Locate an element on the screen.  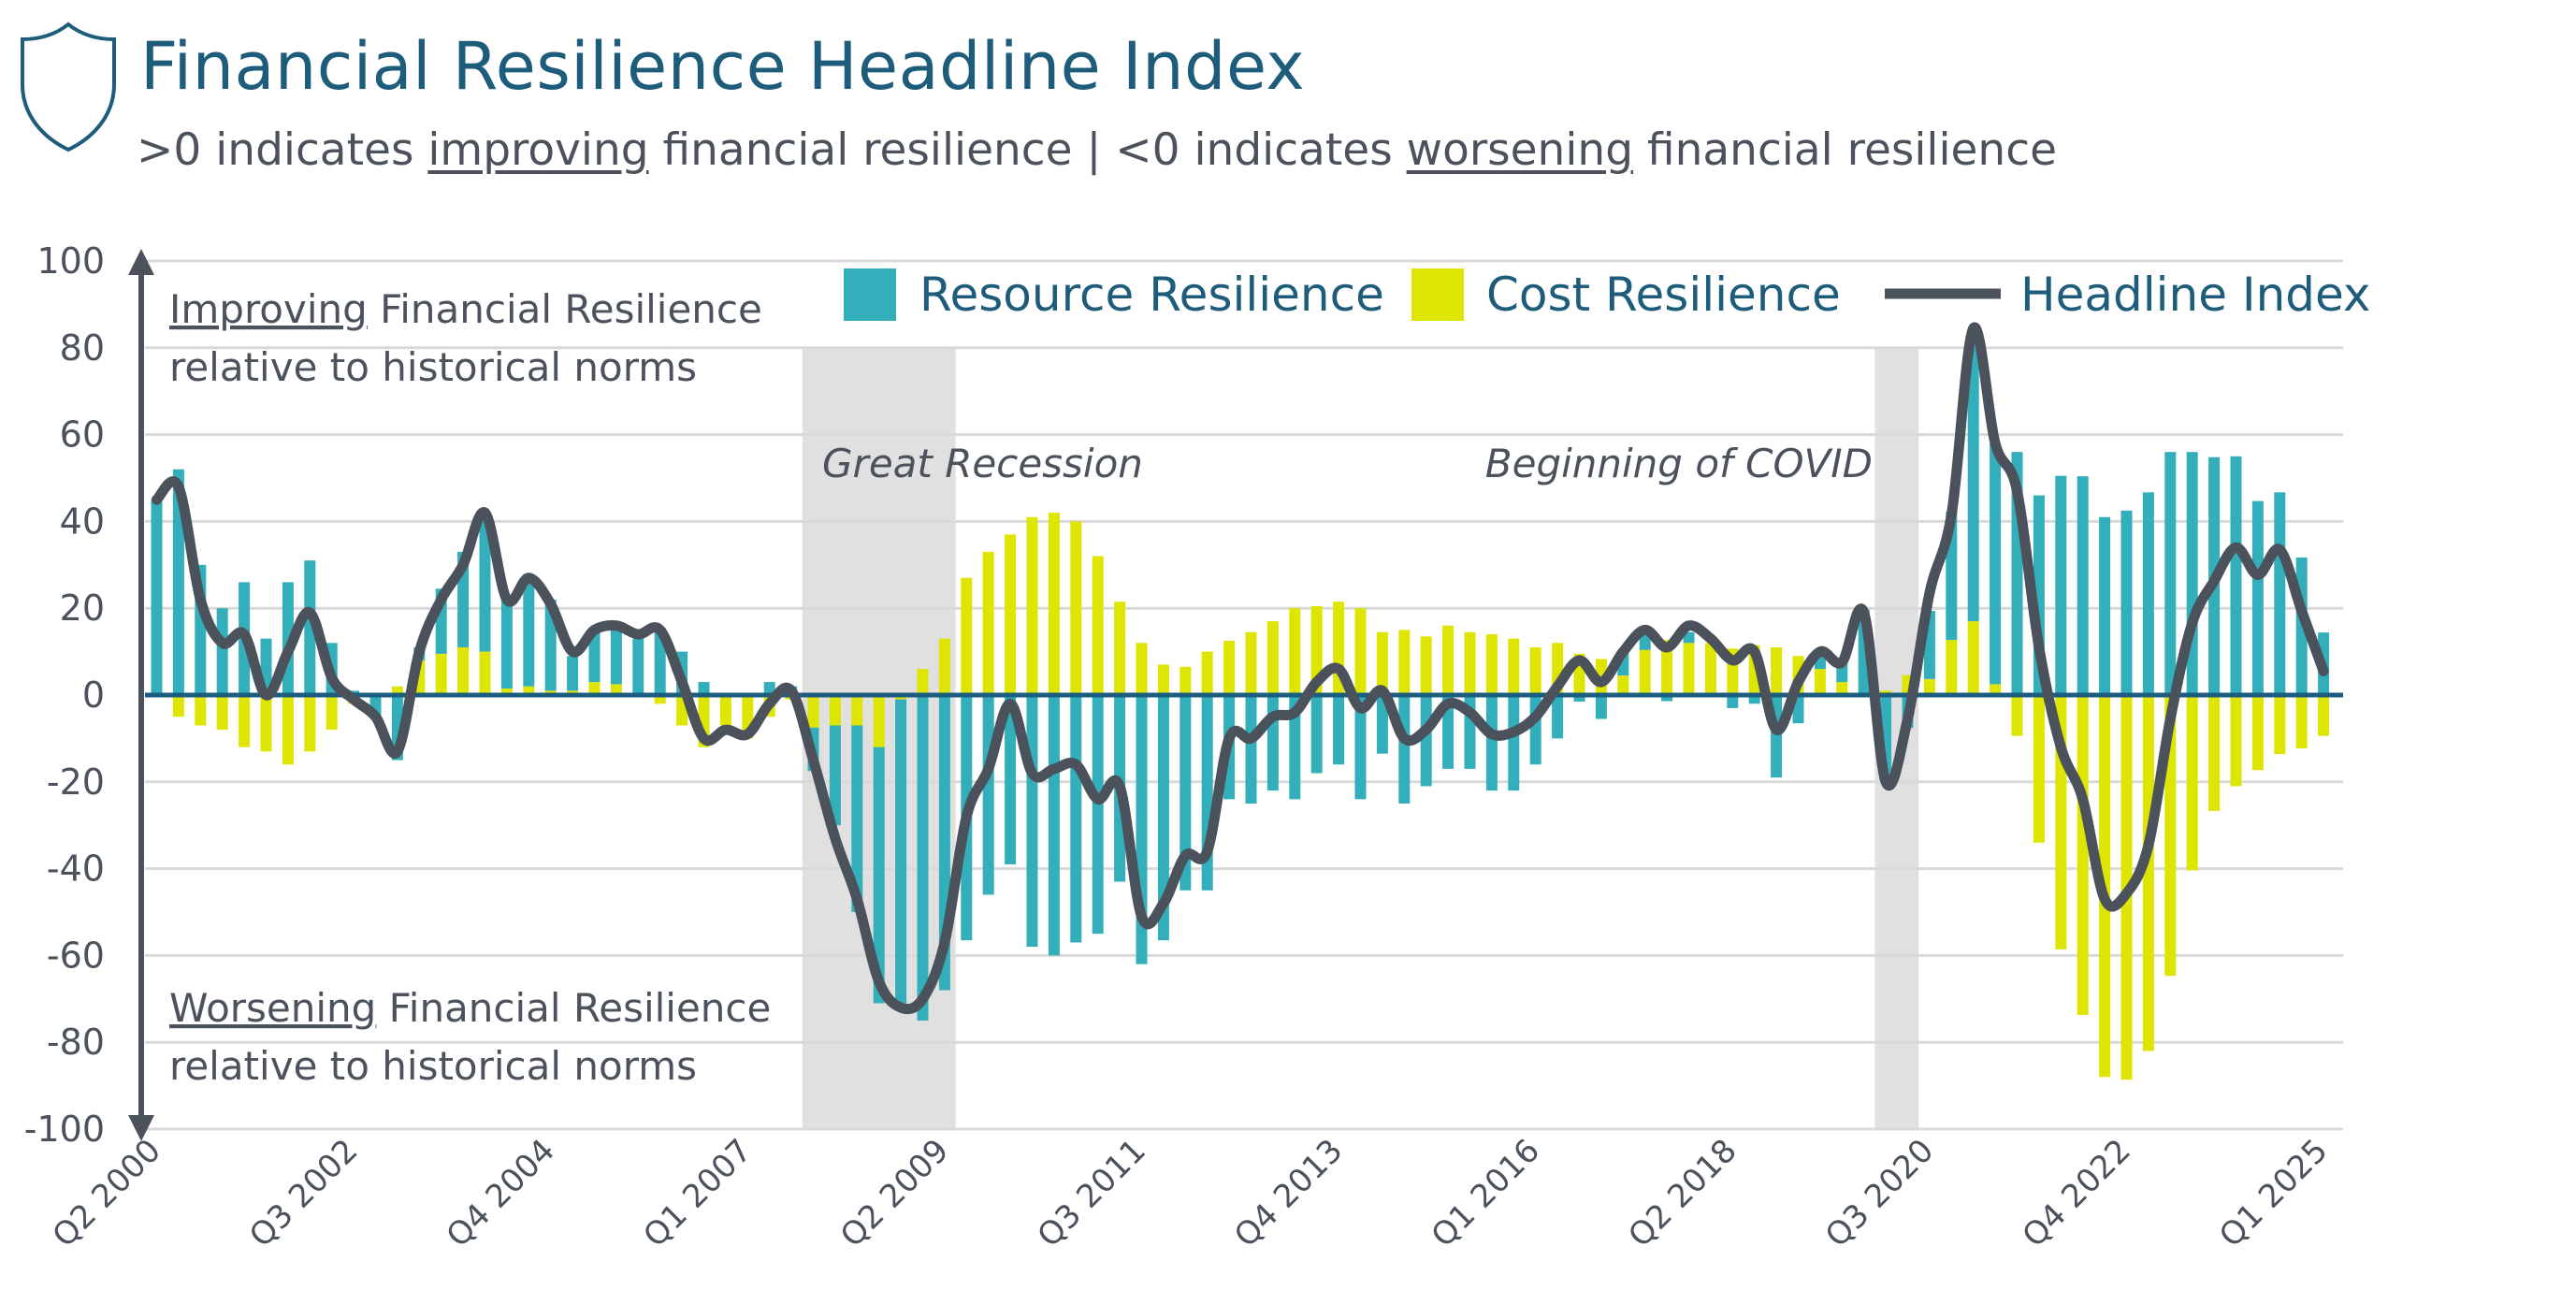
y-tick-label: 60 is located at coordinates (82, 435).